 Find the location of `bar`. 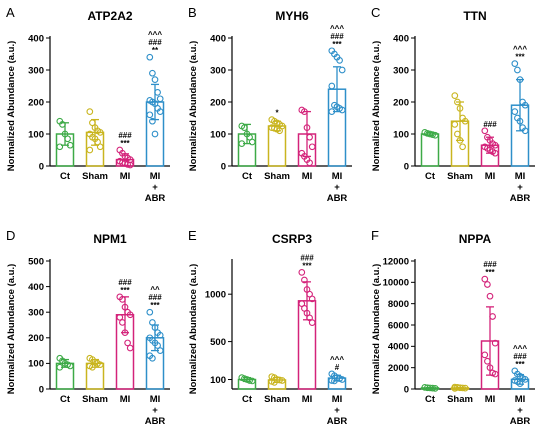

bar is located at coordinates (430, 150).